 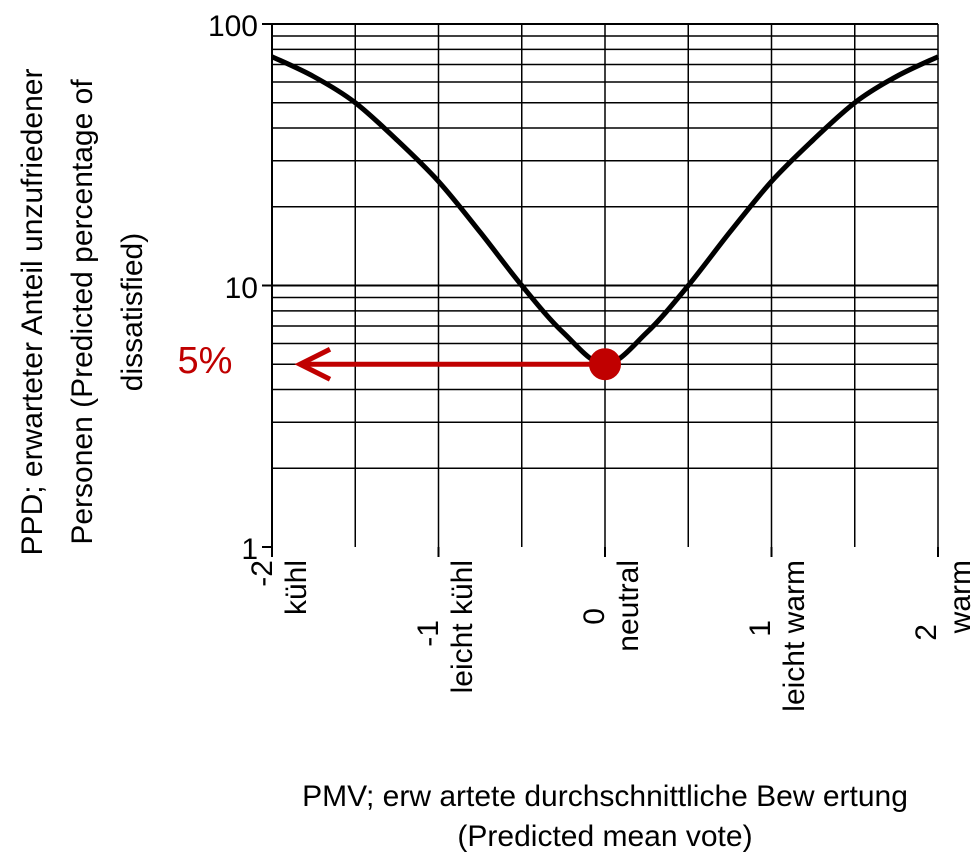 What do you see at coordinates (605, 364) in the screenshot?
I see `annotation-point` at bounding box center [605, 364].